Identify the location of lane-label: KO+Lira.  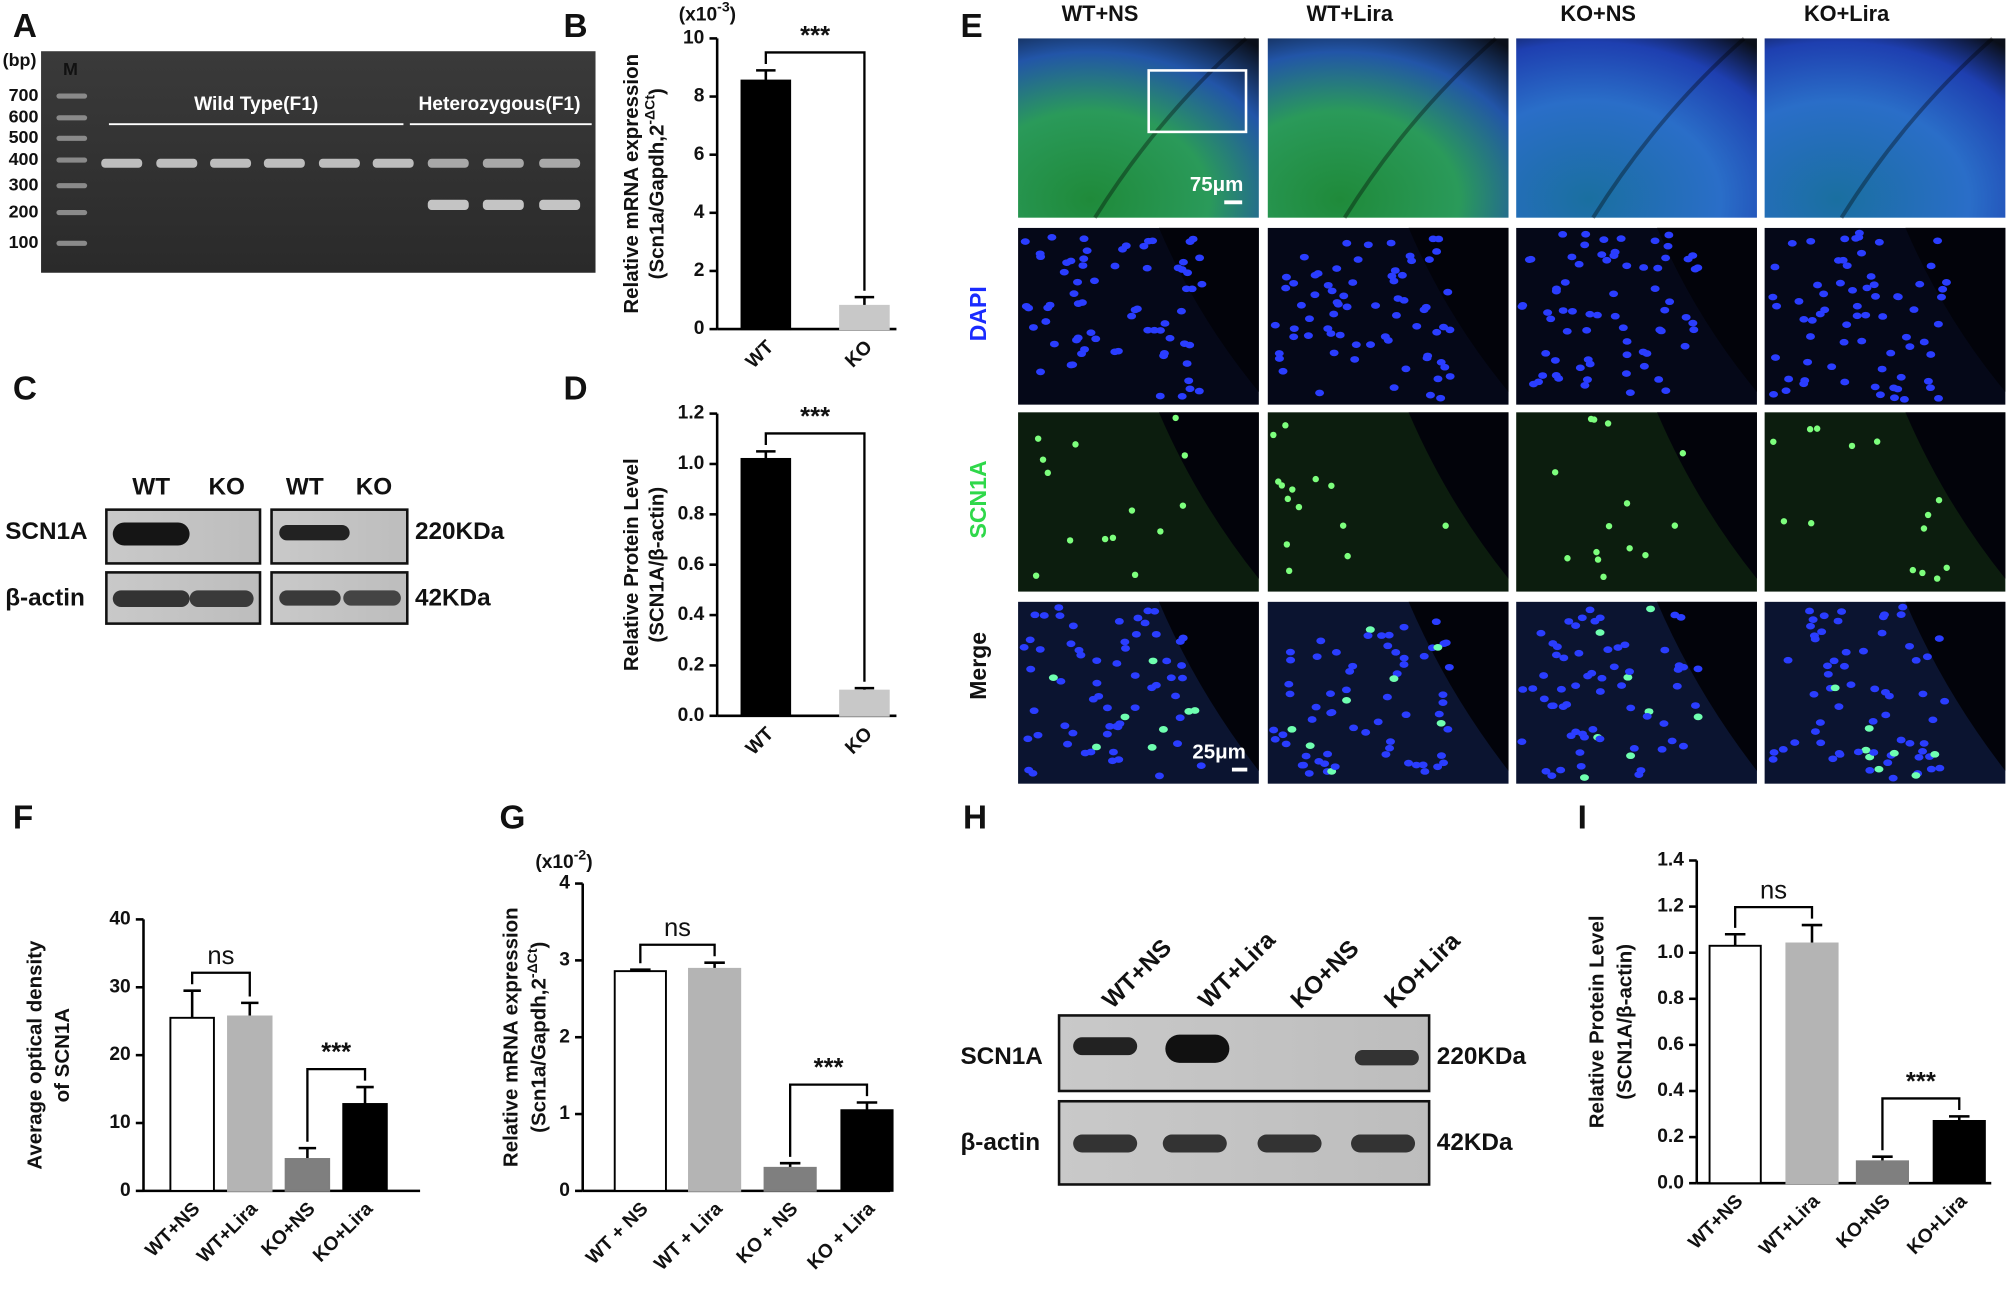
(1422, 970).